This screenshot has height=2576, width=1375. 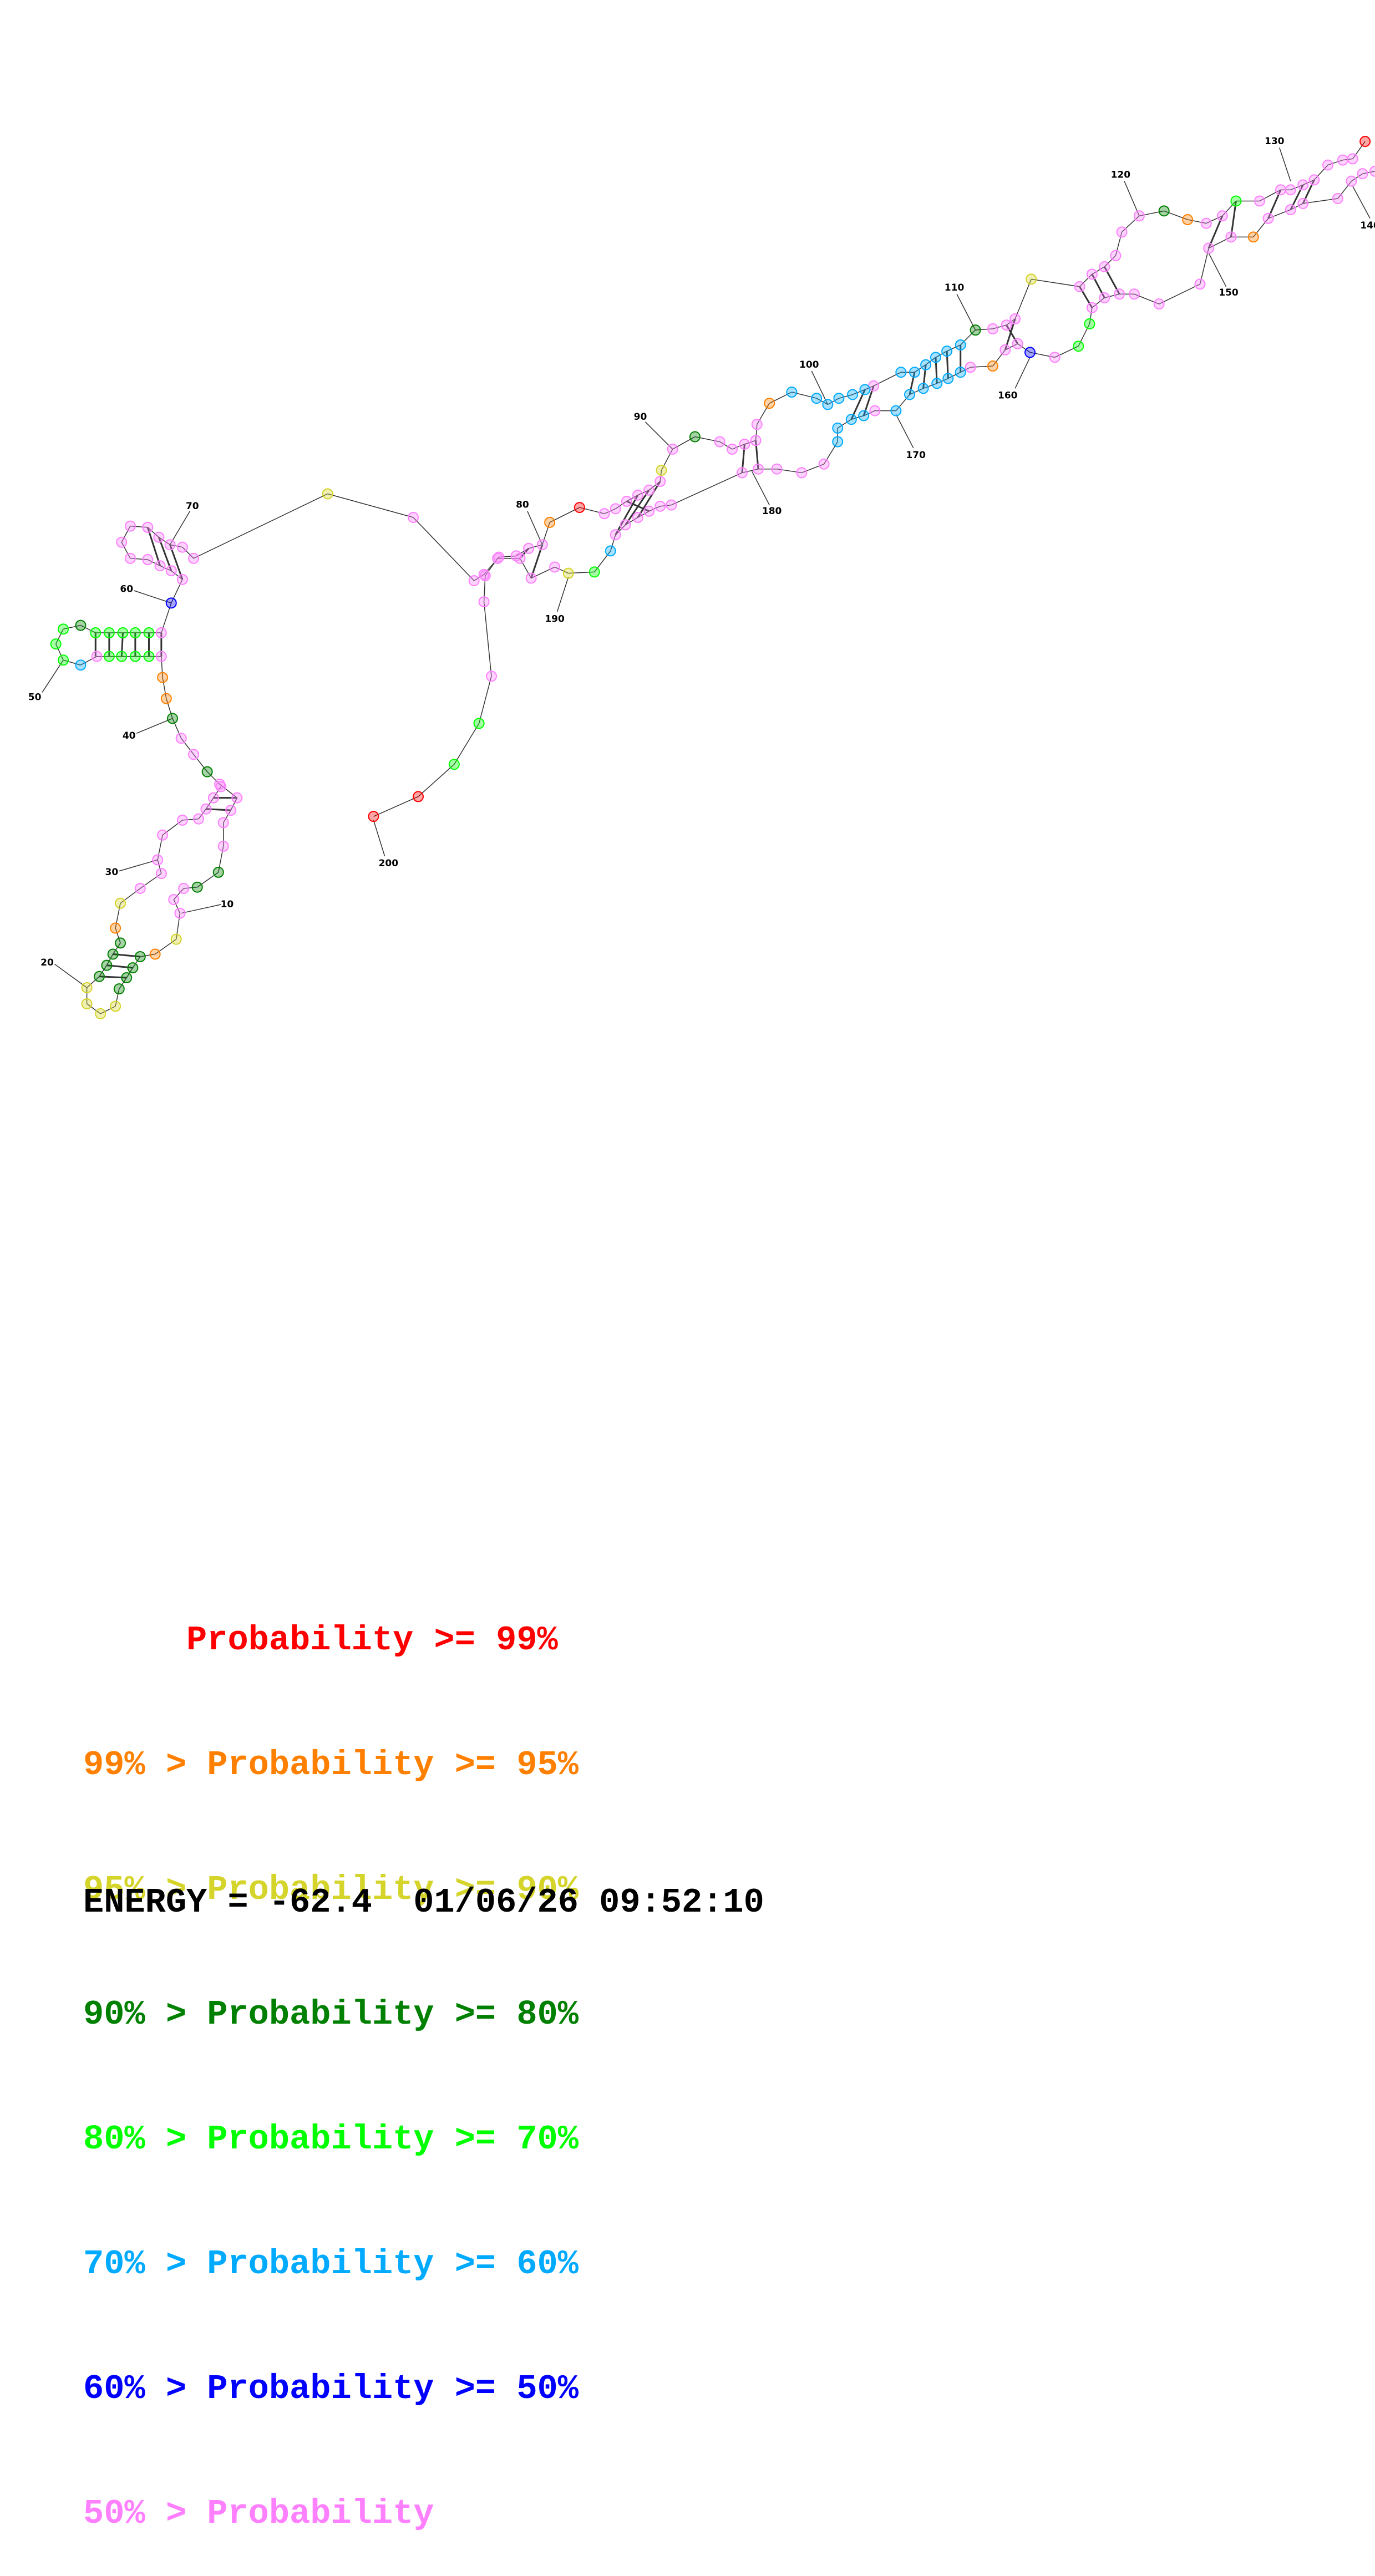 What do you see at coordinates (1008, 396) in the screenshot?
I see `position-label: 160` at bounding box center [1008, 396].